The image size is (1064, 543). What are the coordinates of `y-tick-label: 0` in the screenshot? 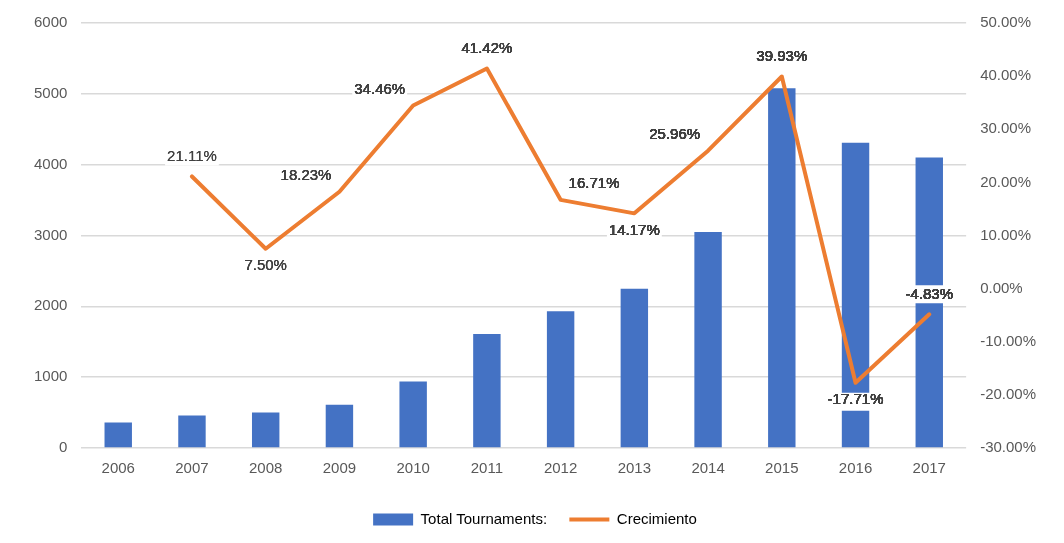 It's located at (63, 447).